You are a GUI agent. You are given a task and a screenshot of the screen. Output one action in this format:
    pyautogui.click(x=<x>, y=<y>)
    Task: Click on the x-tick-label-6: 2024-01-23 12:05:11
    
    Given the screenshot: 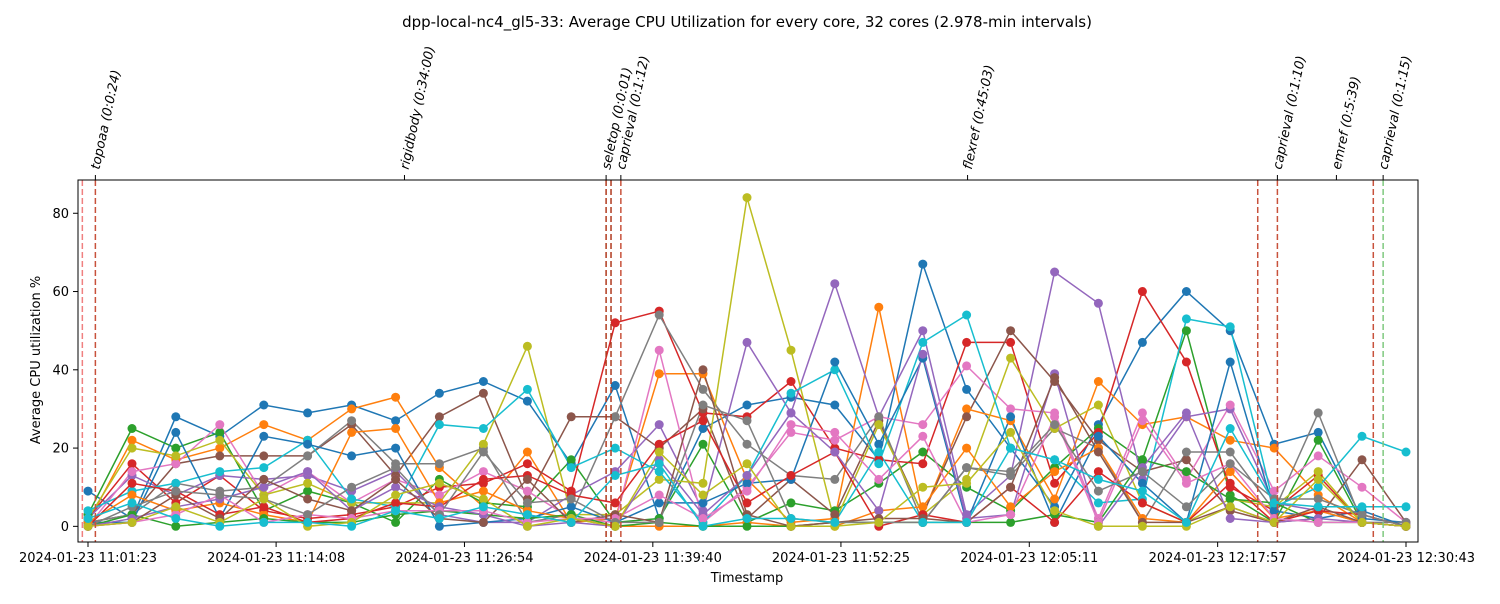 What is the action you would take?
    pyautogui.click(x=1029, y=558)
    